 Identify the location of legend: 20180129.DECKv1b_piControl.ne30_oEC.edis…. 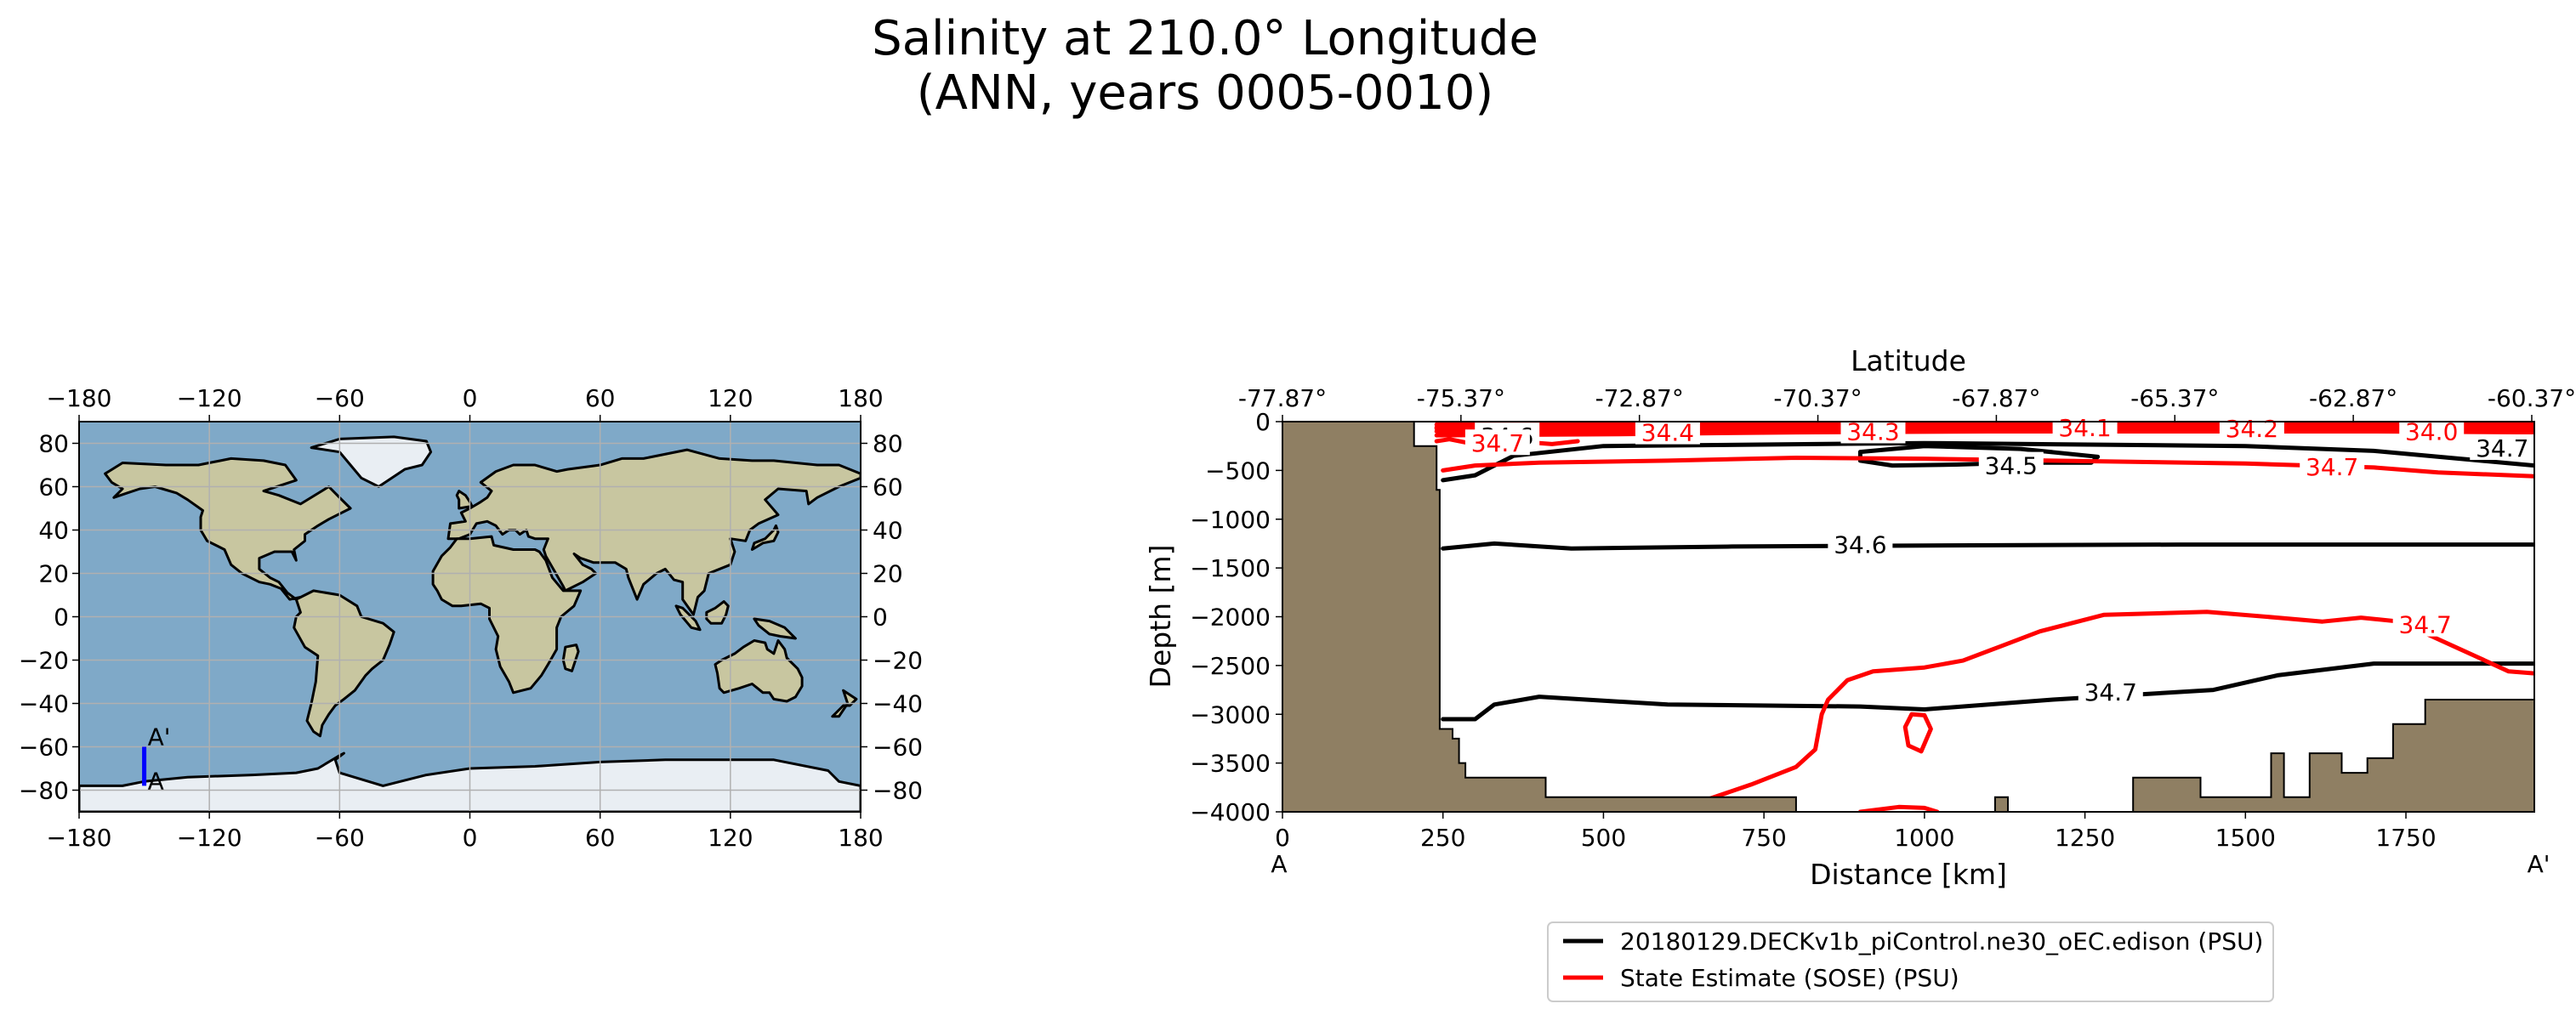
(1910, 961).